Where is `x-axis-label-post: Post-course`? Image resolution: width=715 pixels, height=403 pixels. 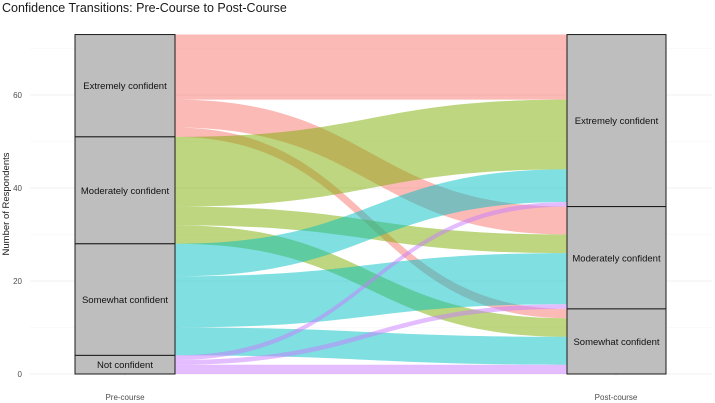
x-axis-label-post: Post-course is located at coordinates (616, 397).